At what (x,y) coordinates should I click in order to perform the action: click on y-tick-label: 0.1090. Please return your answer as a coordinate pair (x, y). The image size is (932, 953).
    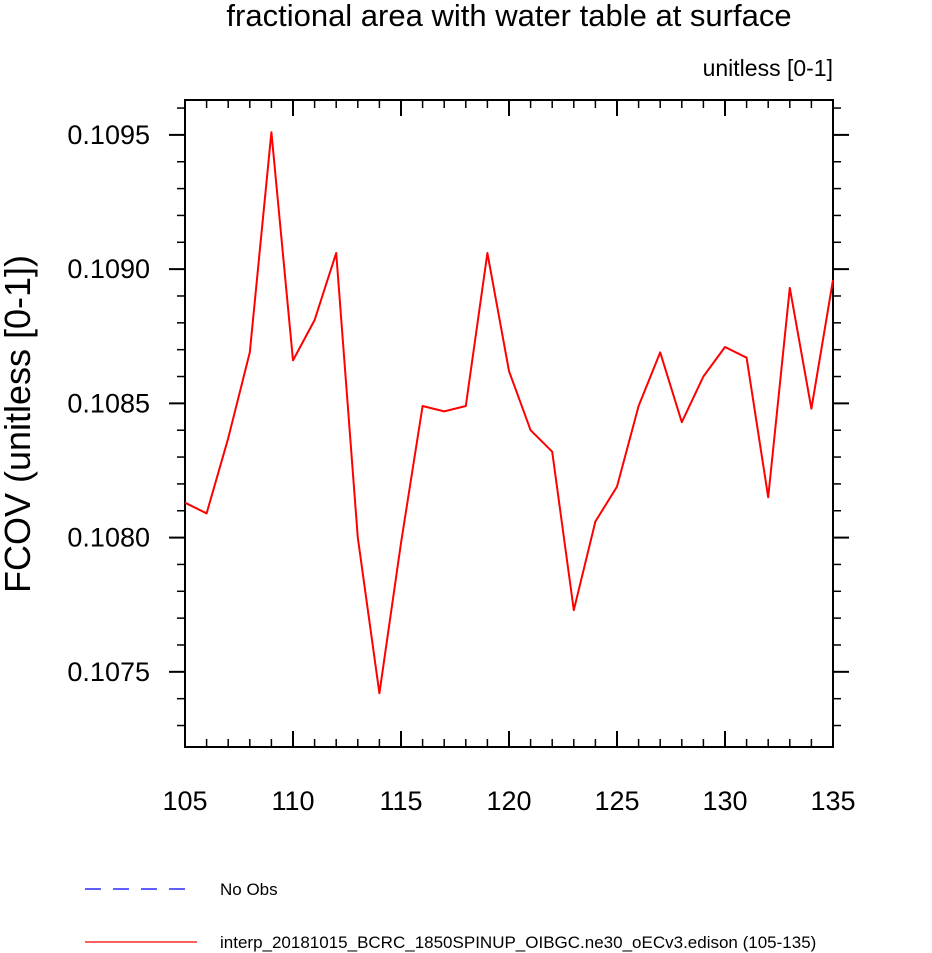
    Looking at the image, I should click on (108, 269).